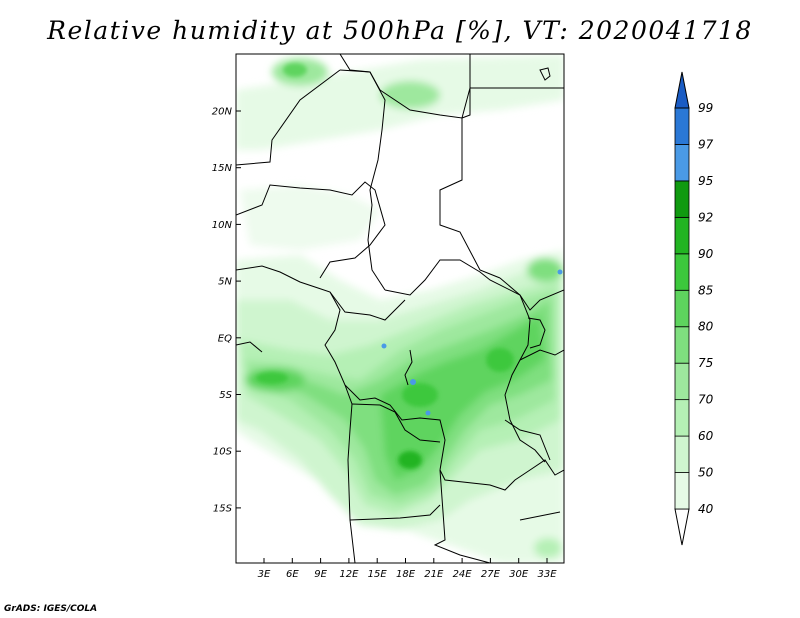  Describe the element at coordinates (406, 574) in the screenshot. I see `lon-tick-label: 18E` at that location.